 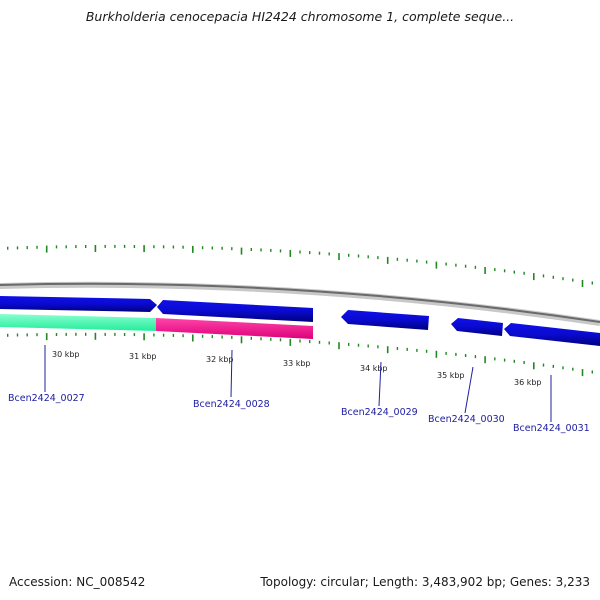 I want to click on gene-arrow-0027-forward, so click(x=78, y=304).